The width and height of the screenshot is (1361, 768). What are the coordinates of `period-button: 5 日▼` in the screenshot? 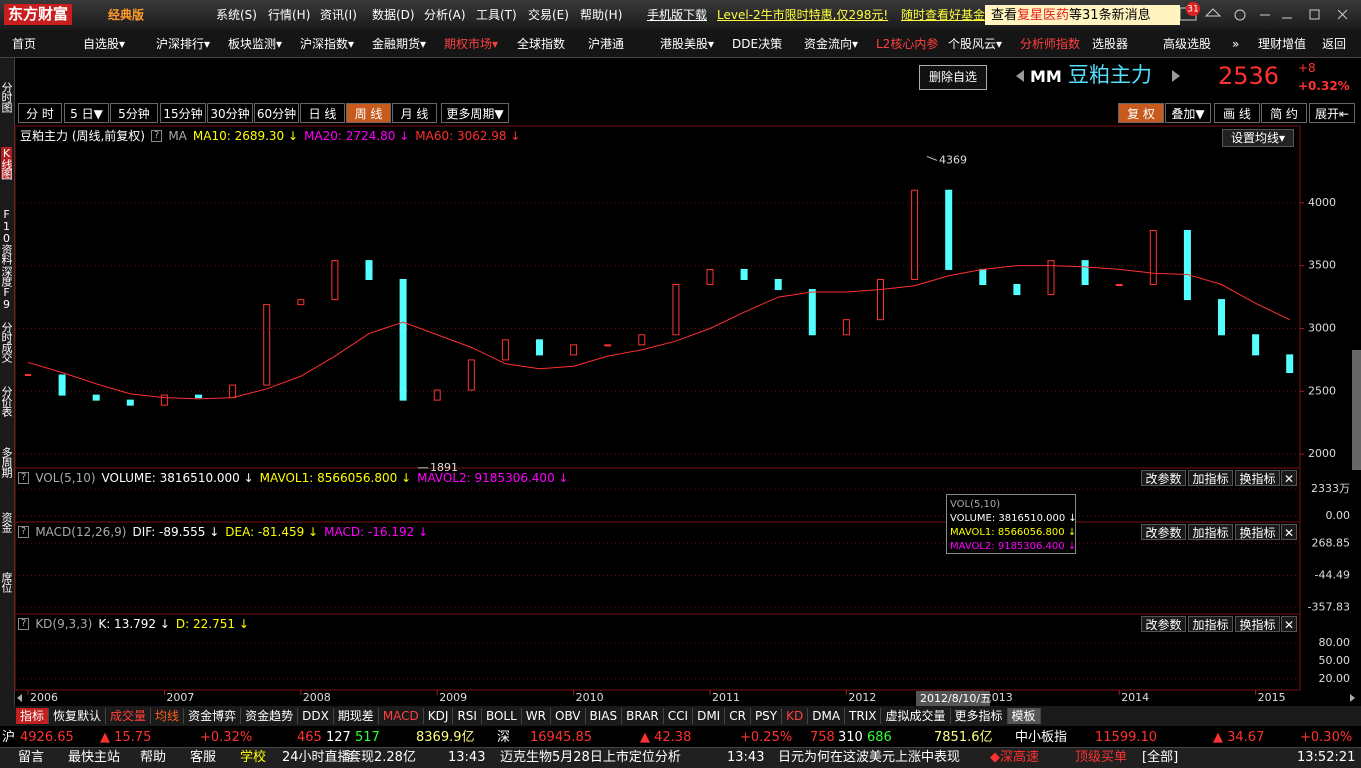 It's located at (86, 113).